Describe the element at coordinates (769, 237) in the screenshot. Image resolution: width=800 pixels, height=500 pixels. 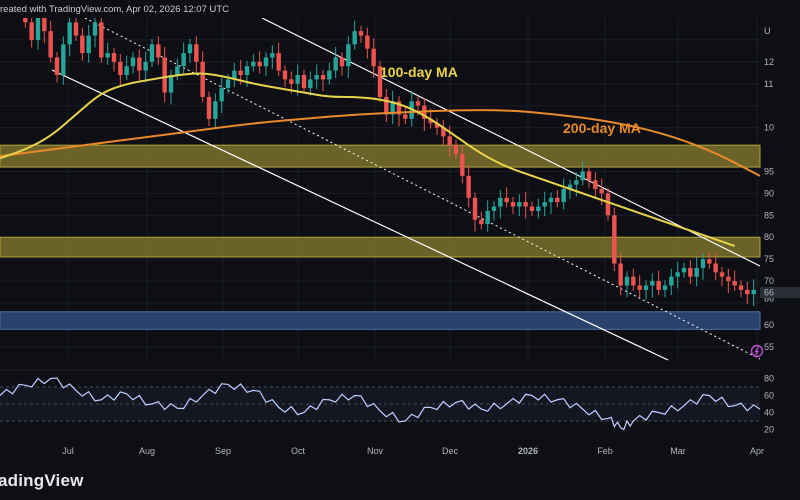
I see `price-tick-label: 80` at that location.